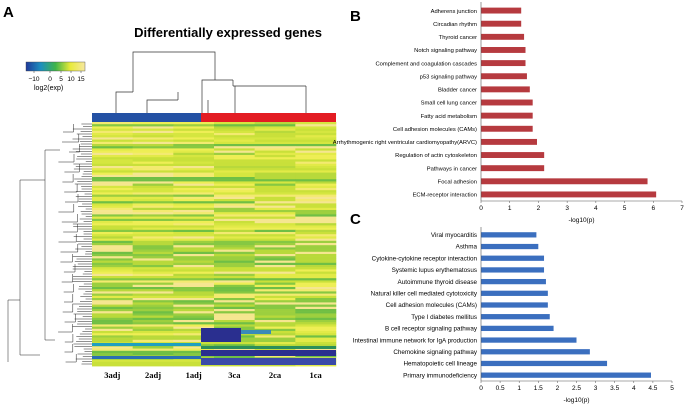  I want to click on heatmap-column-label: 3adj, so click(112, 375).